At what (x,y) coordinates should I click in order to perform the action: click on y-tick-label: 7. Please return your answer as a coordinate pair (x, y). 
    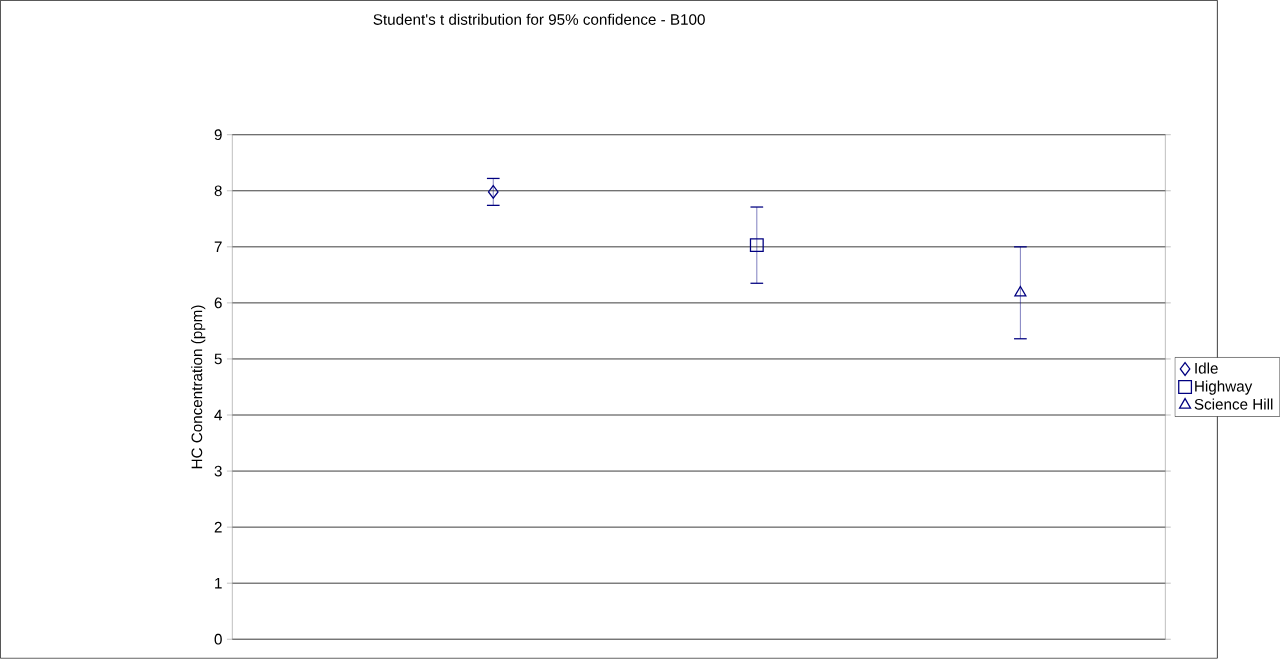
    Looking at the image, I should click on (218, 247).